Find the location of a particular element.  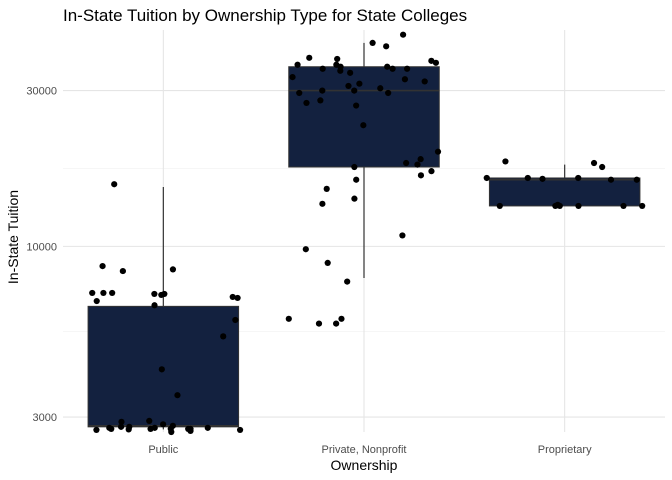

box-public is located at coordinates (163, 308).